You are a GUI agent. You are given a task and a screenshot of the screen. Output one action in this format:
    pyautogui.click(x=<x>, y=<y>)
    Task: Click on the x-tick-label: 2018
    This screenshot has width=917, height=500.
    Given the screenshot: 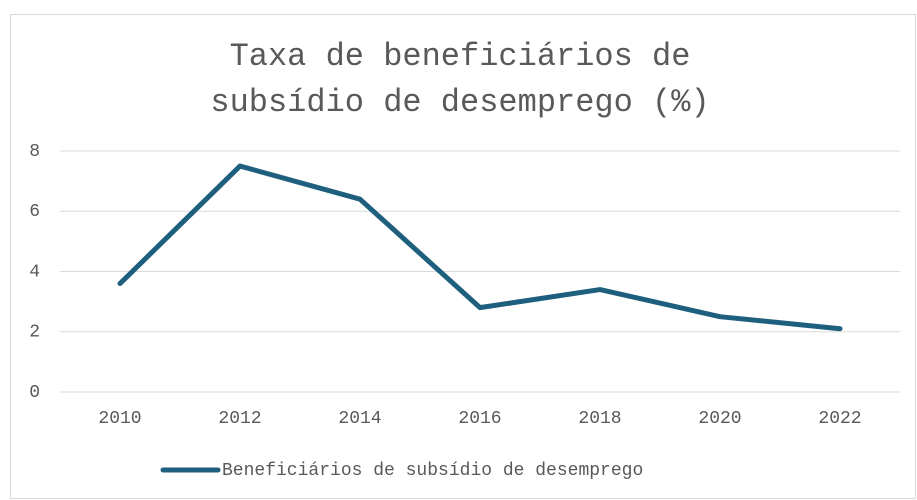 What is the action you would take?
    pyautogui.click(x=599, y=419)
    